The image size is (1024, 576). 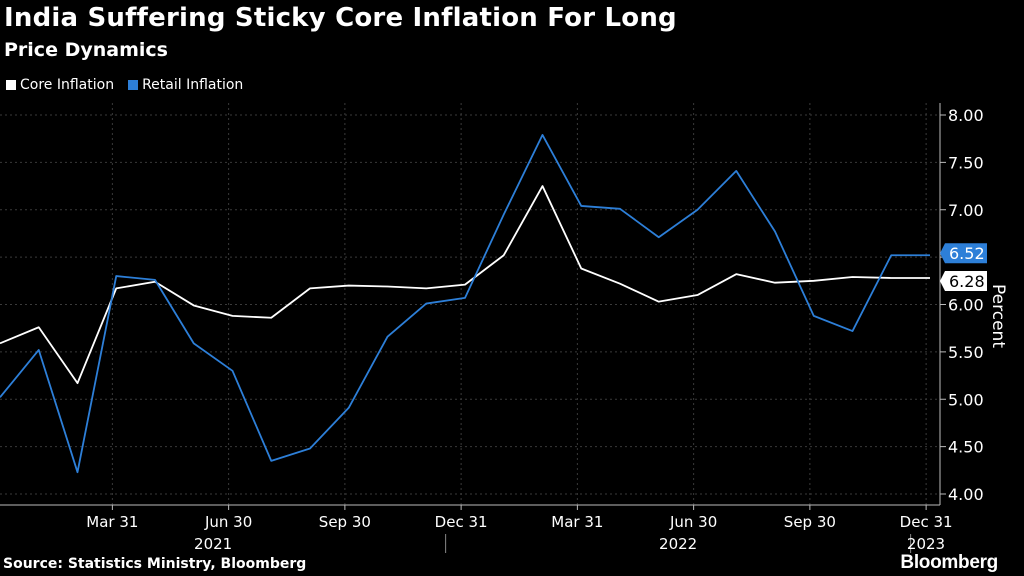 I want to click on legend-label-retail: Retail Inflation, so click(x=193, y=85).